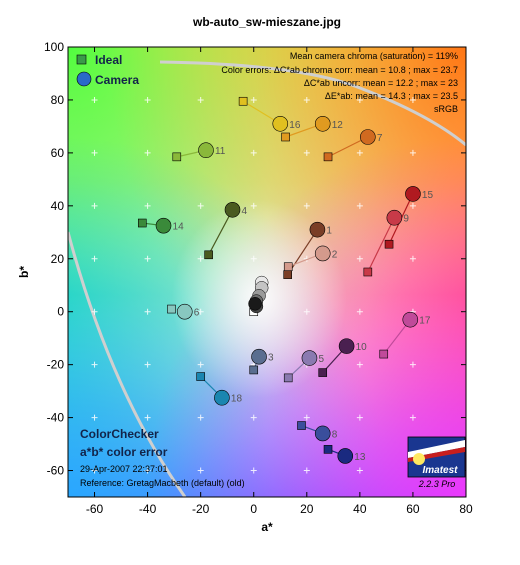 This screenshot has width=520, height=565. Describe the element at coordinates (307, 509) in the screenshot. I see `x-tick-label: 20` at that location.